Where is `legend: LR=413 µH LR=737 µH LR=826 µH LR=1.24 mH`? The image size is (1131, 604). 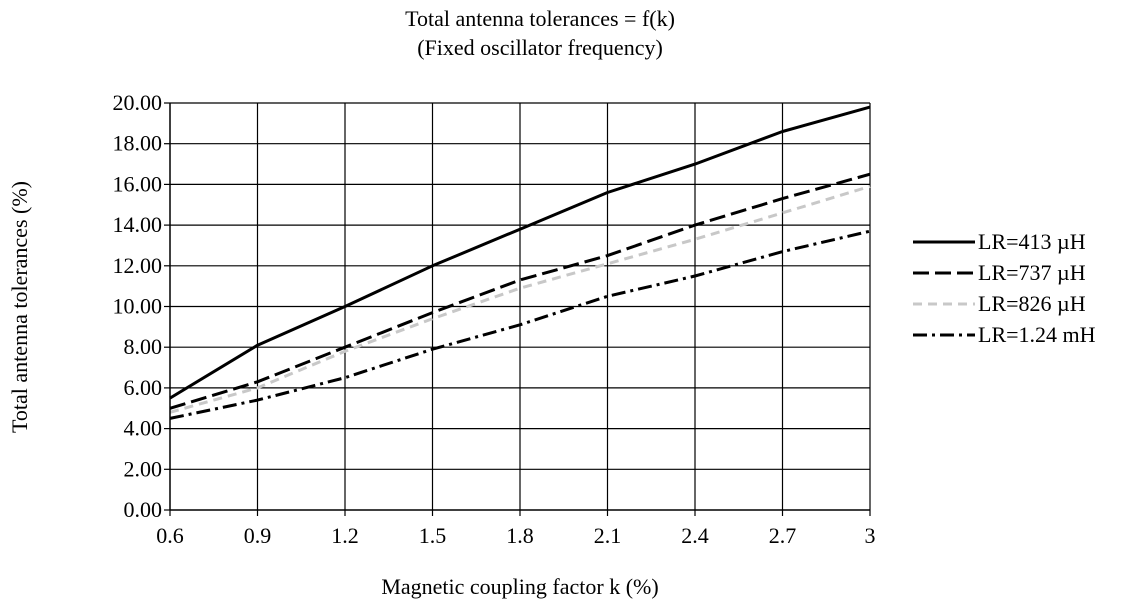 legend: LR=413 µH LR=737 µH LR=826 µH LR=1.24 mH is located at coordinates (1004, 288).